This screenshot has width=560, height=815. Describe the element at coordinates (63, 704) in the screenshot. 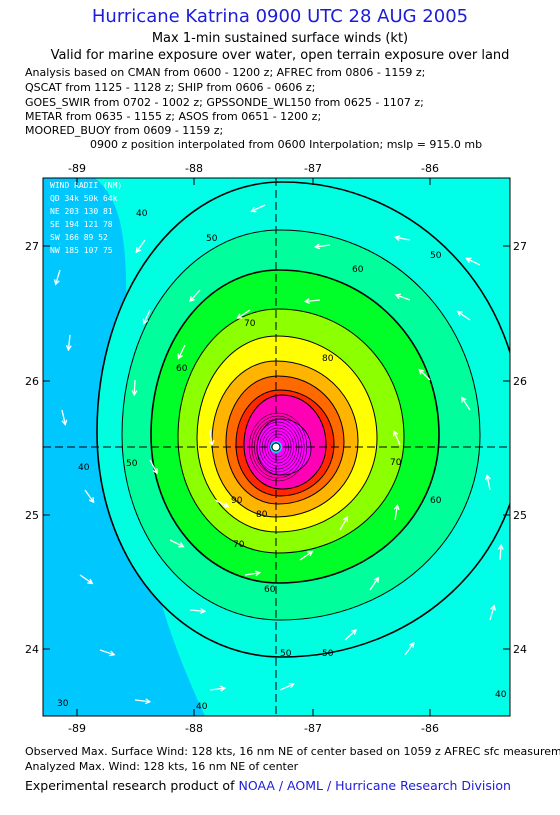

I see `contour-label: 30` at that location.